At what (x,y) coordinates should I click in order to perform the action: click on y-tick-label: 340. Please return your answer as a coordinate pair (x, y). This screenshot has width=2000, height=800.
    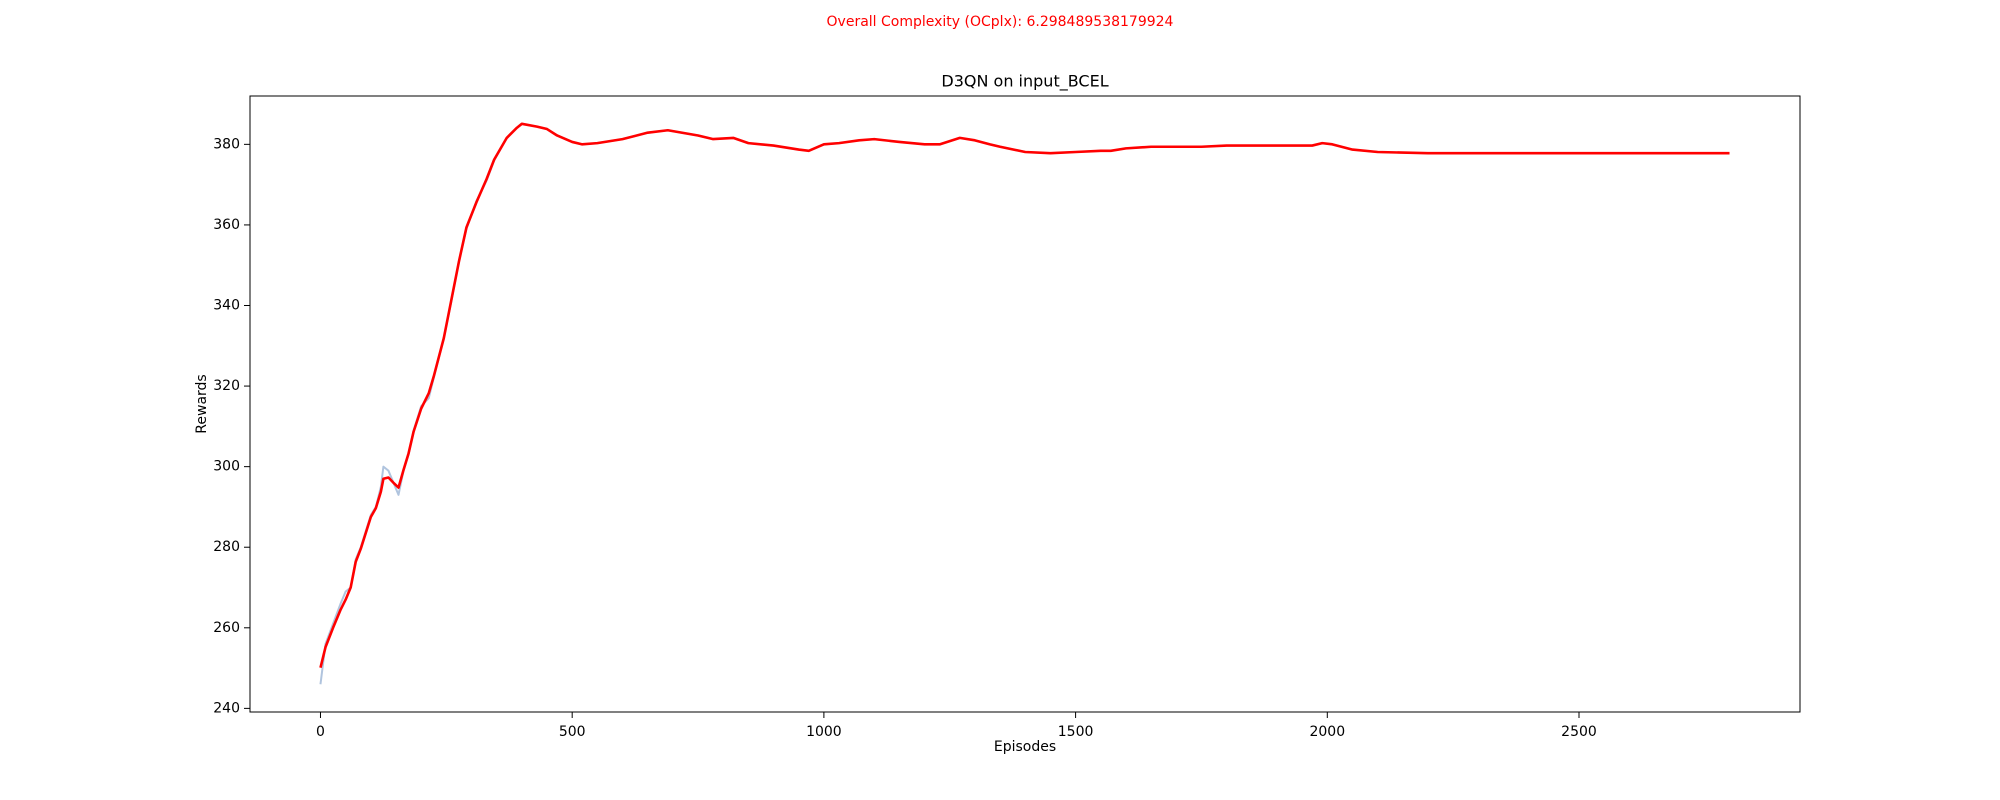
    Looking at the image, I should click on (226, 305).